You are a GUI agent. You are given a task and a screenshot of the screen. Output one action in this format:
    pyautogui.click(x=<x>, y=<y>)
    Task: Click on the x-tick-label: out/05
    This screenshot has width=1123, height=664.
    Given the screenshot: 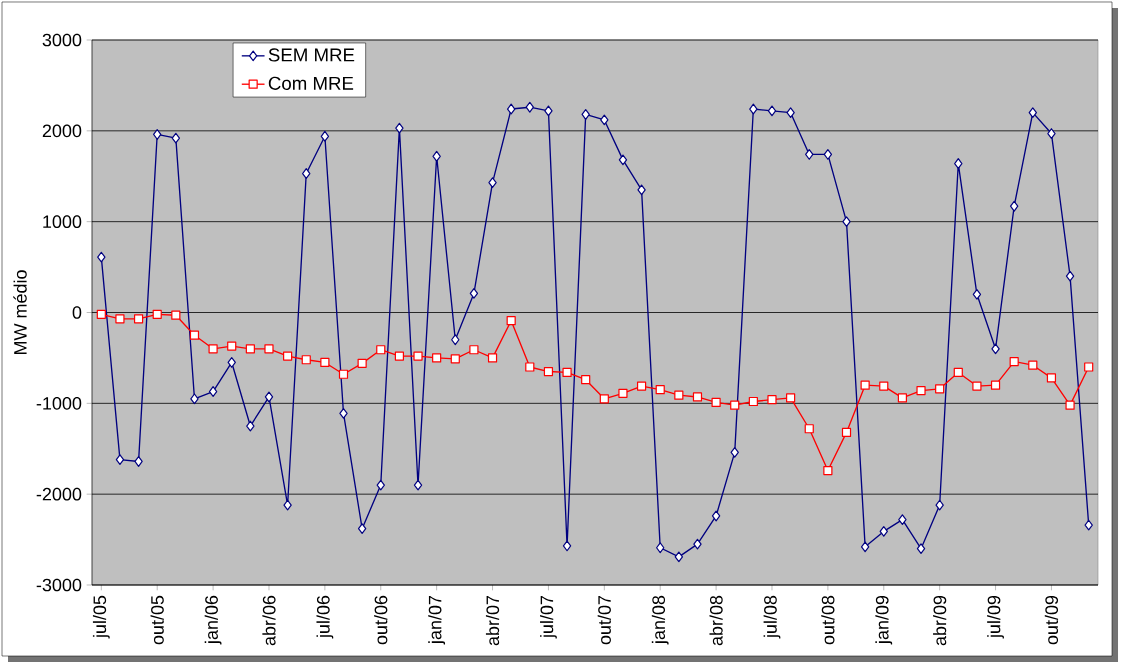 What is the action you would take?
    pyautogui.click(x=157, y=620)
    